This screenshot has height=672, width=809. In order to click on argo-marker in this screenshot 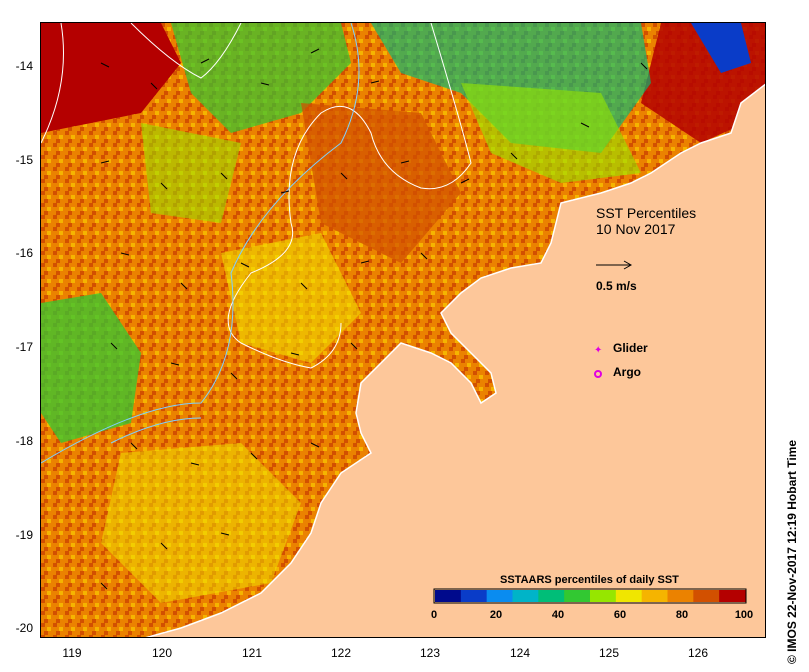, I will do `click(598, 374)`.